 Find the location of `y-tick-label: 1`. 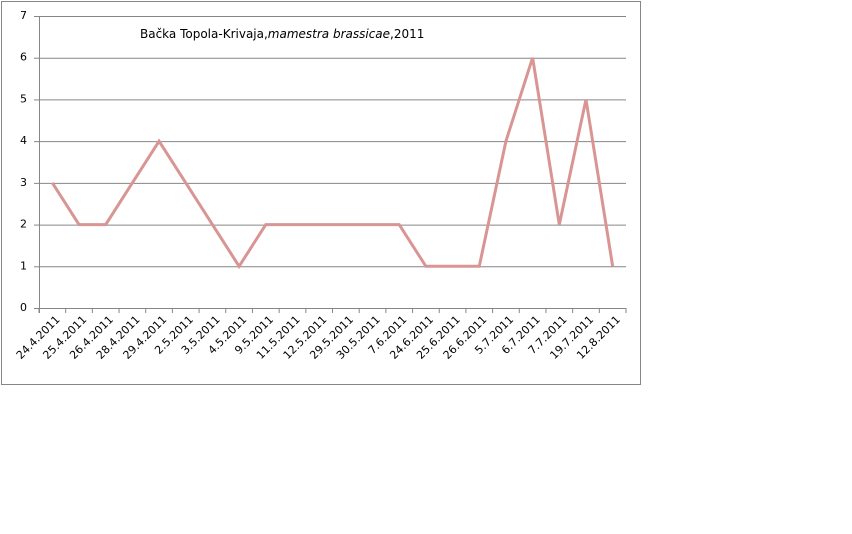

y-tick-label: 1 is located at coordinates (23, 265).